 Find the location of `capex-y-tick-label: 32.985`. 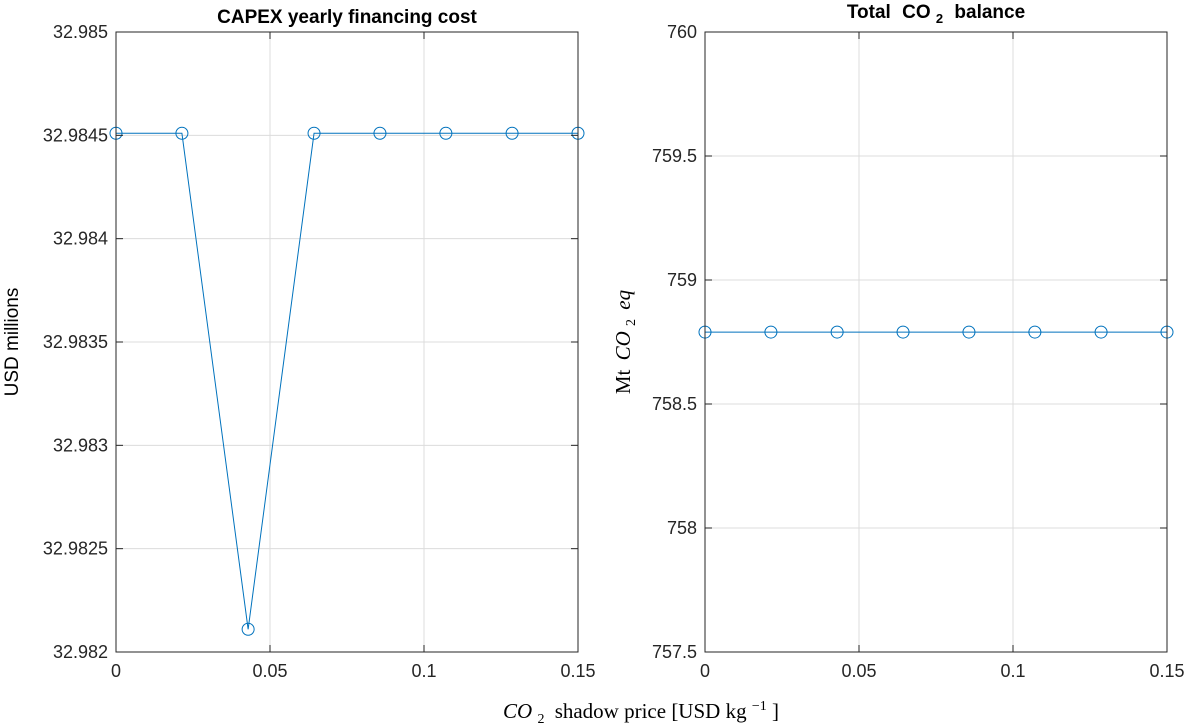

capex-y-tick-label: 32.985 is located at coordinates (80, 32).